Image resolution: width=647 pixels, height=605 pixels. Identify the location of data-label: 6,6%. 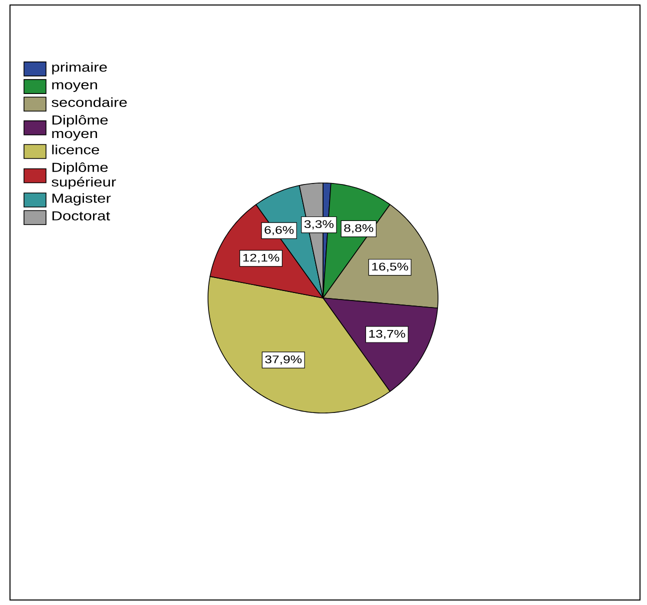
(279, 231).